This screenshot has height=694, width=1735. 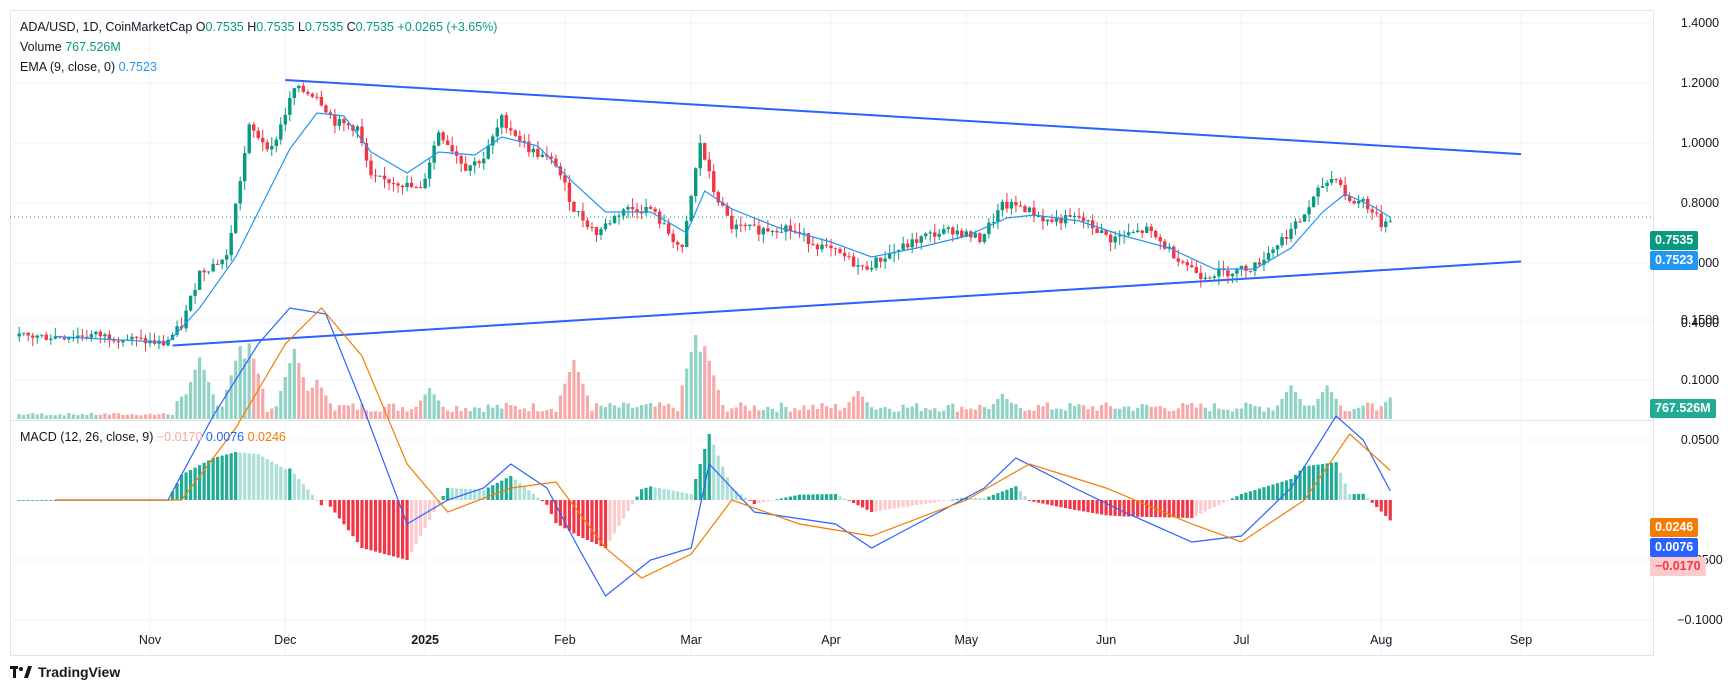 What do you see at coordinates (70, 47) in the screenshot?
I see `volume-legend: Volume 767.526M` at bounding box center [70, 47].